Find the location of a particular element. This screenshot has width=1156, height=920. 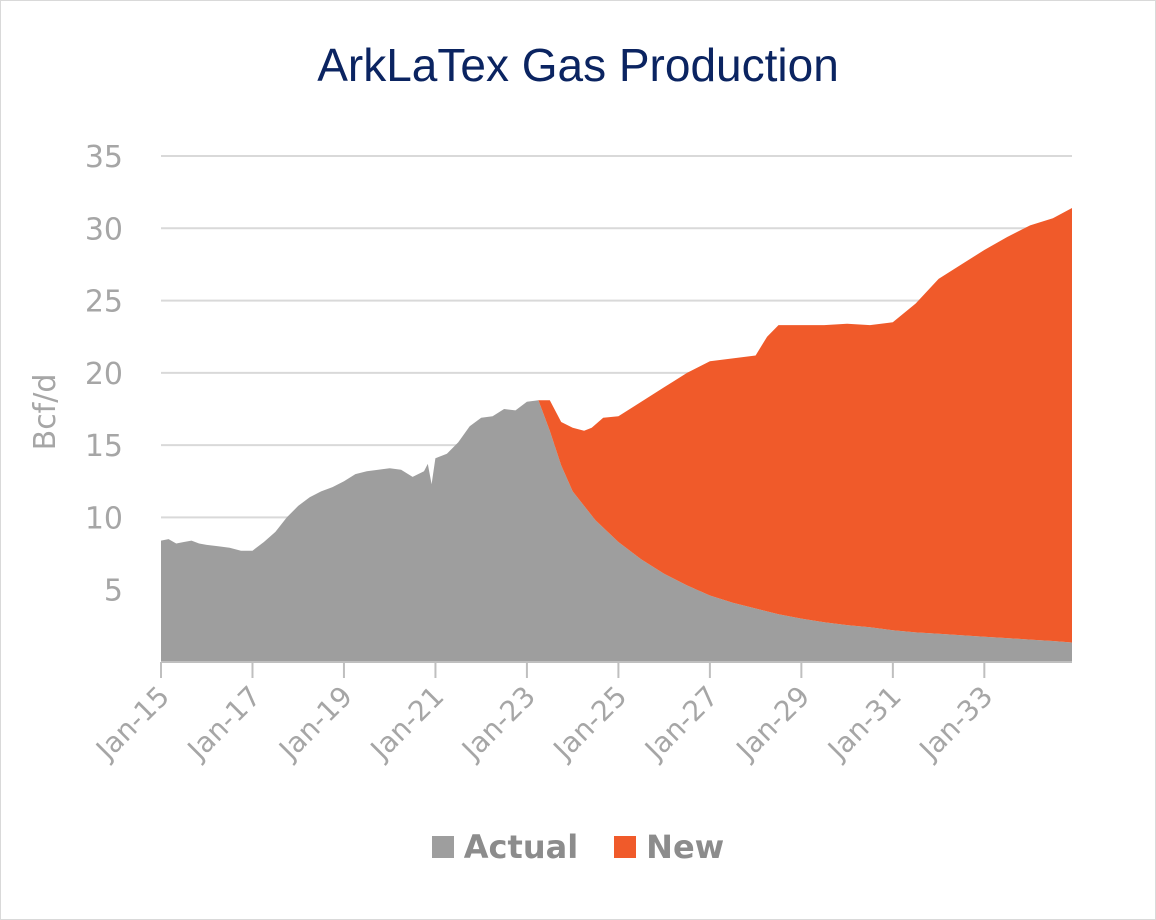

legend-label-actual: Actual is located at coordinates (521, 847).